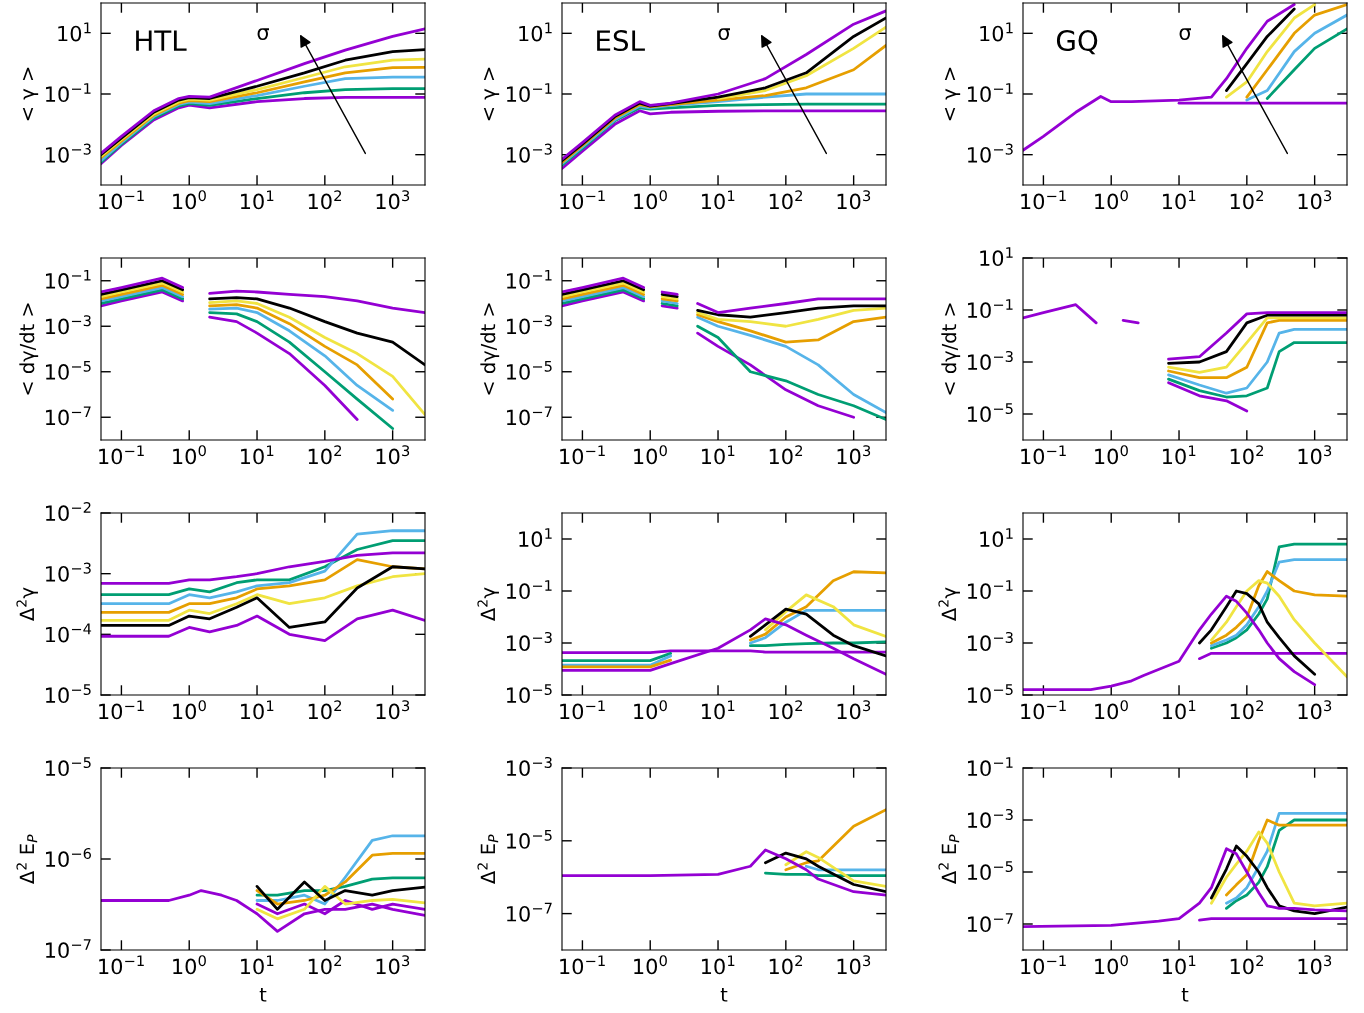 This screenshot has width=1364, height=1013. Describe the element at coordinates (69, 633) in the screenshot. I see `y-tick-label: 10$^{−4}$` at that location.